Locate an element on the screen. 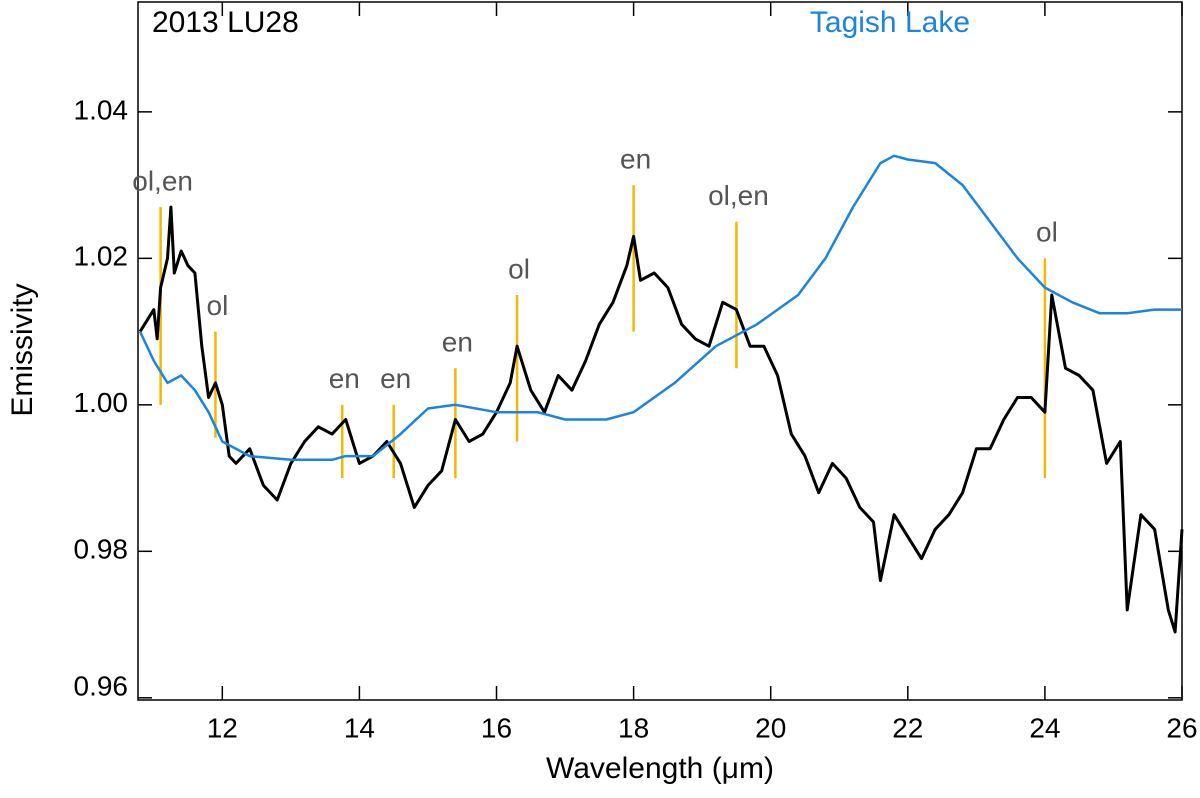  x-tick-label: 24 is located at coordinates (1044, 727).